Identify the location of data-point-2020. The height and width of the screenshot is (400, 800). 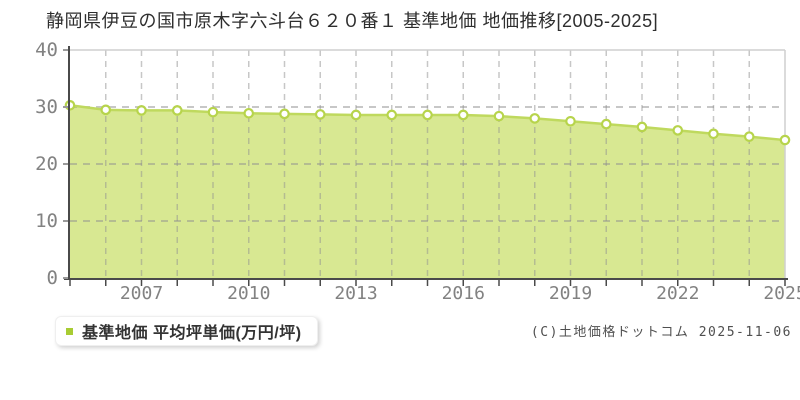
(606, 124).